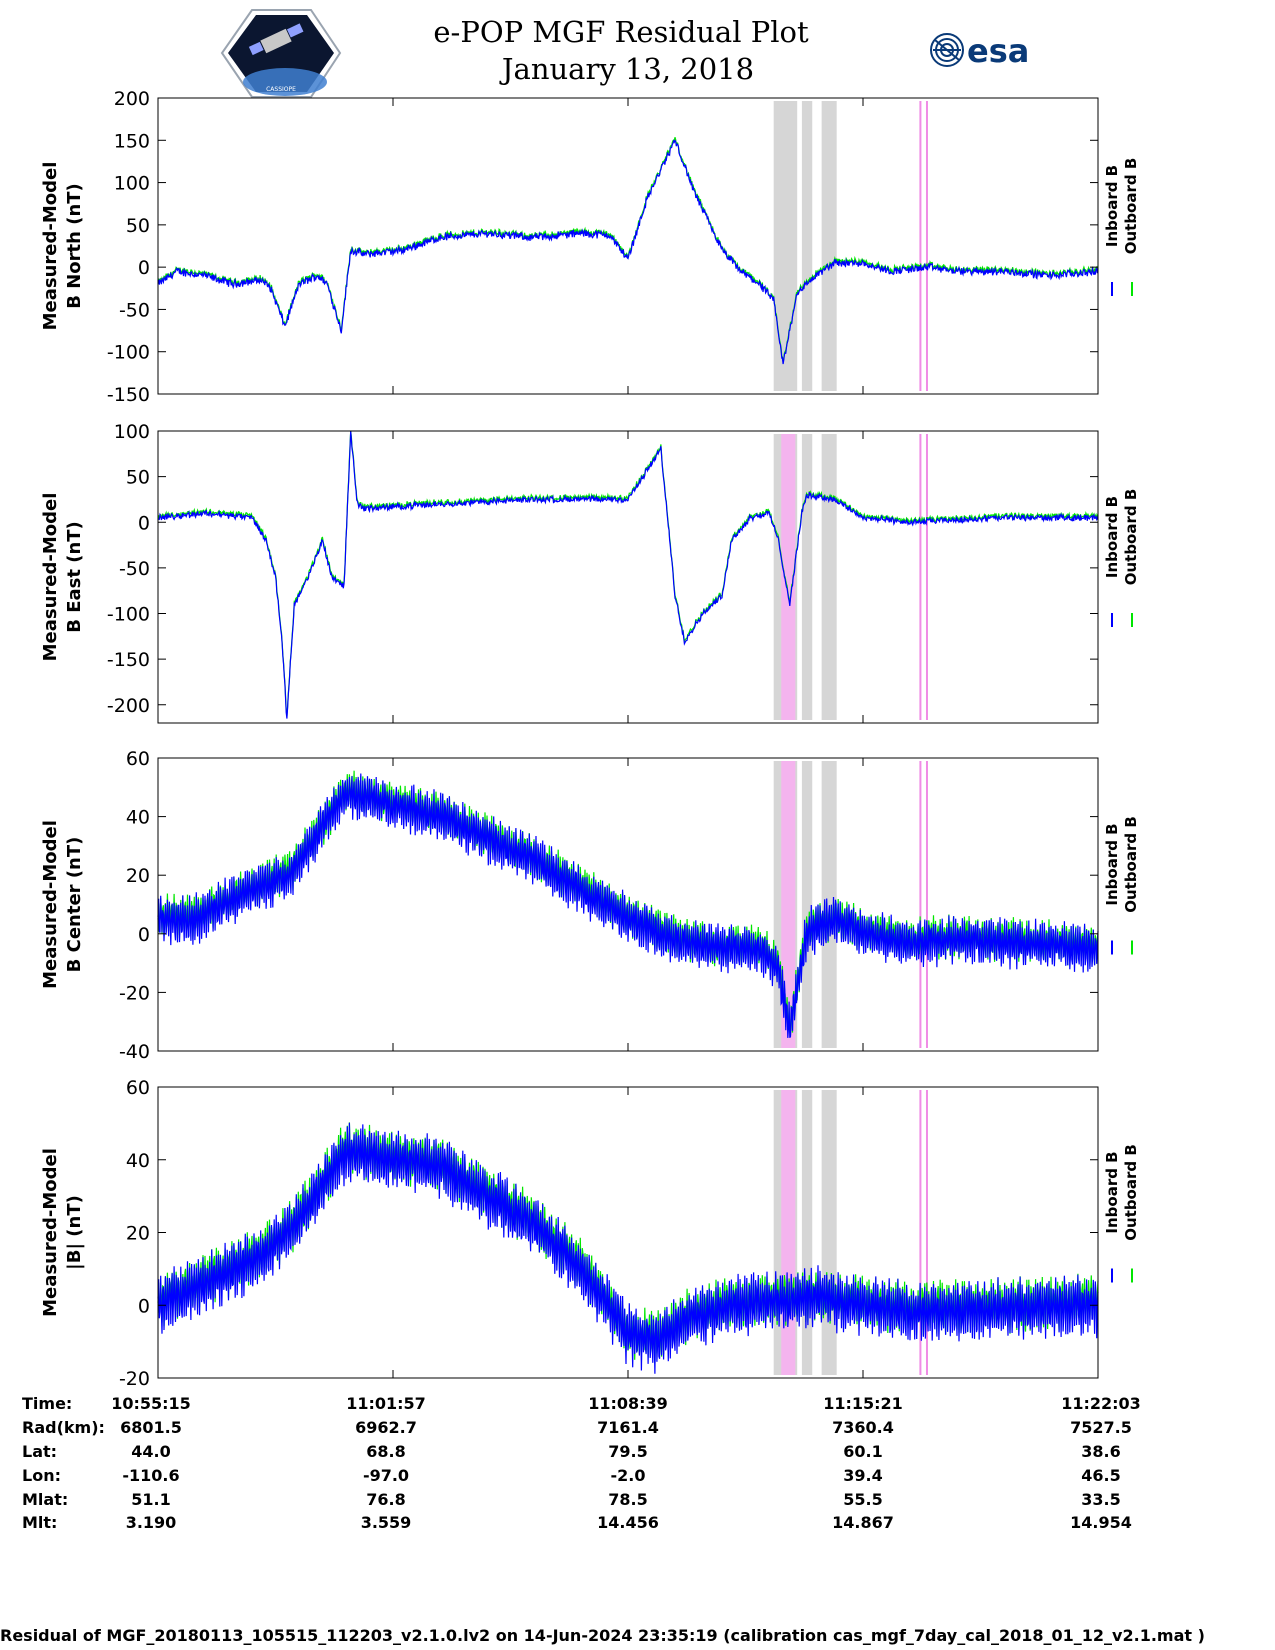 This screenshot has width=1275, height=1650. What do you see at coordinates (74, 577) in the screenshot?
I see `y-axis-label-unit: B East (nT)` at bounding box center [74, 577].